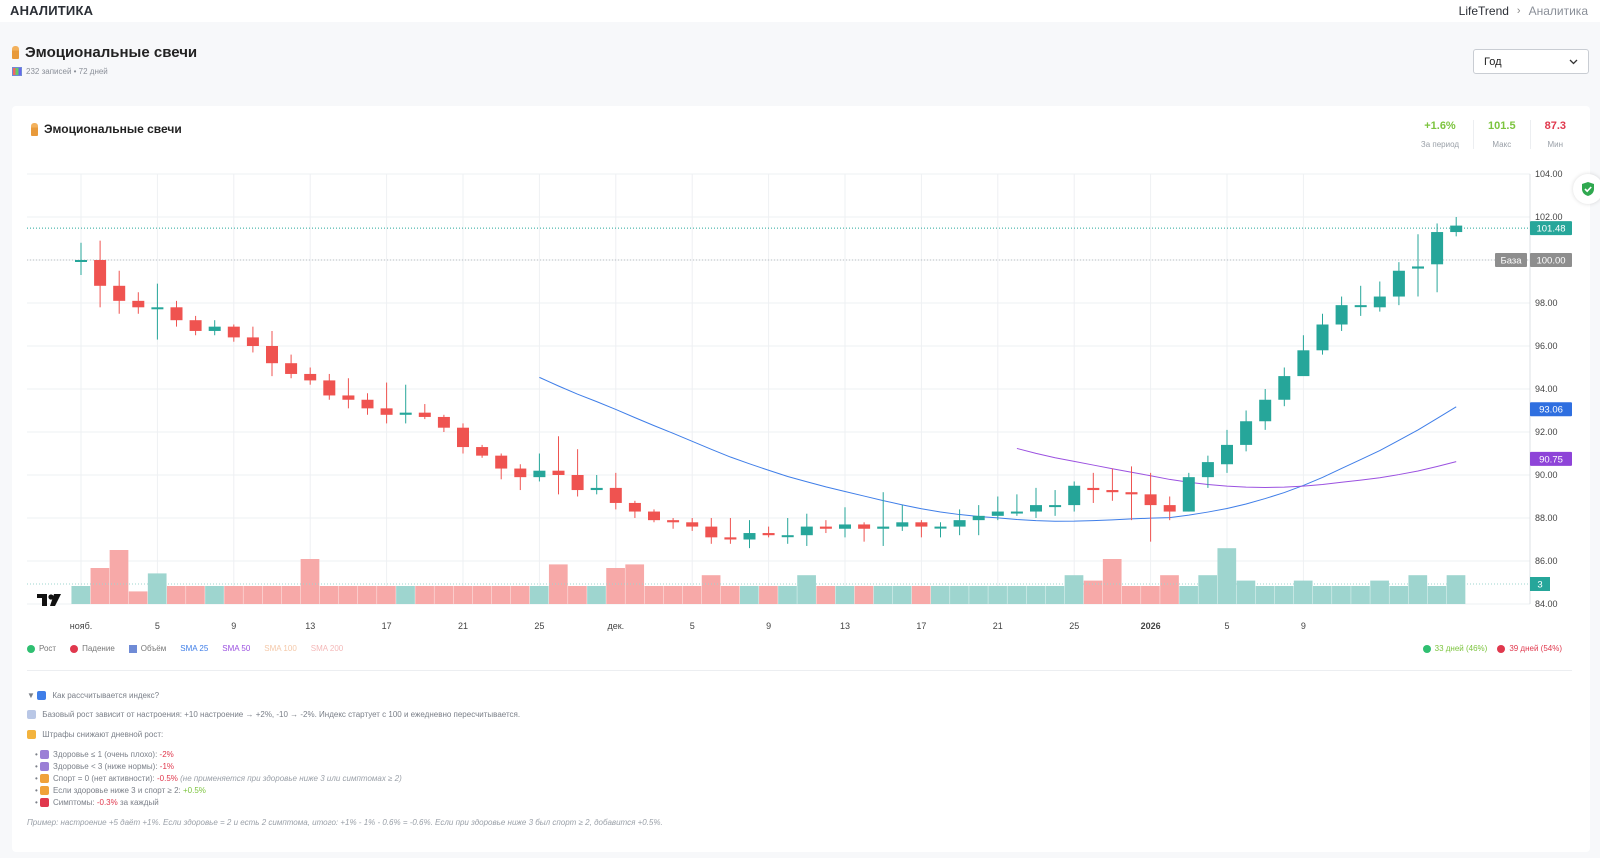 This screenshot has height=858, width=1600. I want to click on penalty-text: Здоровье ≤ 1 (очень плохо):, so click(106, 754).